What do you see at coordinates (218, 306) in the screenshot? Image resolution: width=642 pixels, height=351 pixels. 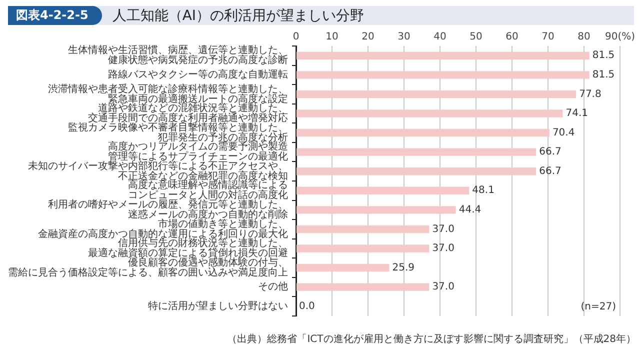 I see `y-tick-label: 特に活用が望ましい分野はない` at bounding box center [218, 306].